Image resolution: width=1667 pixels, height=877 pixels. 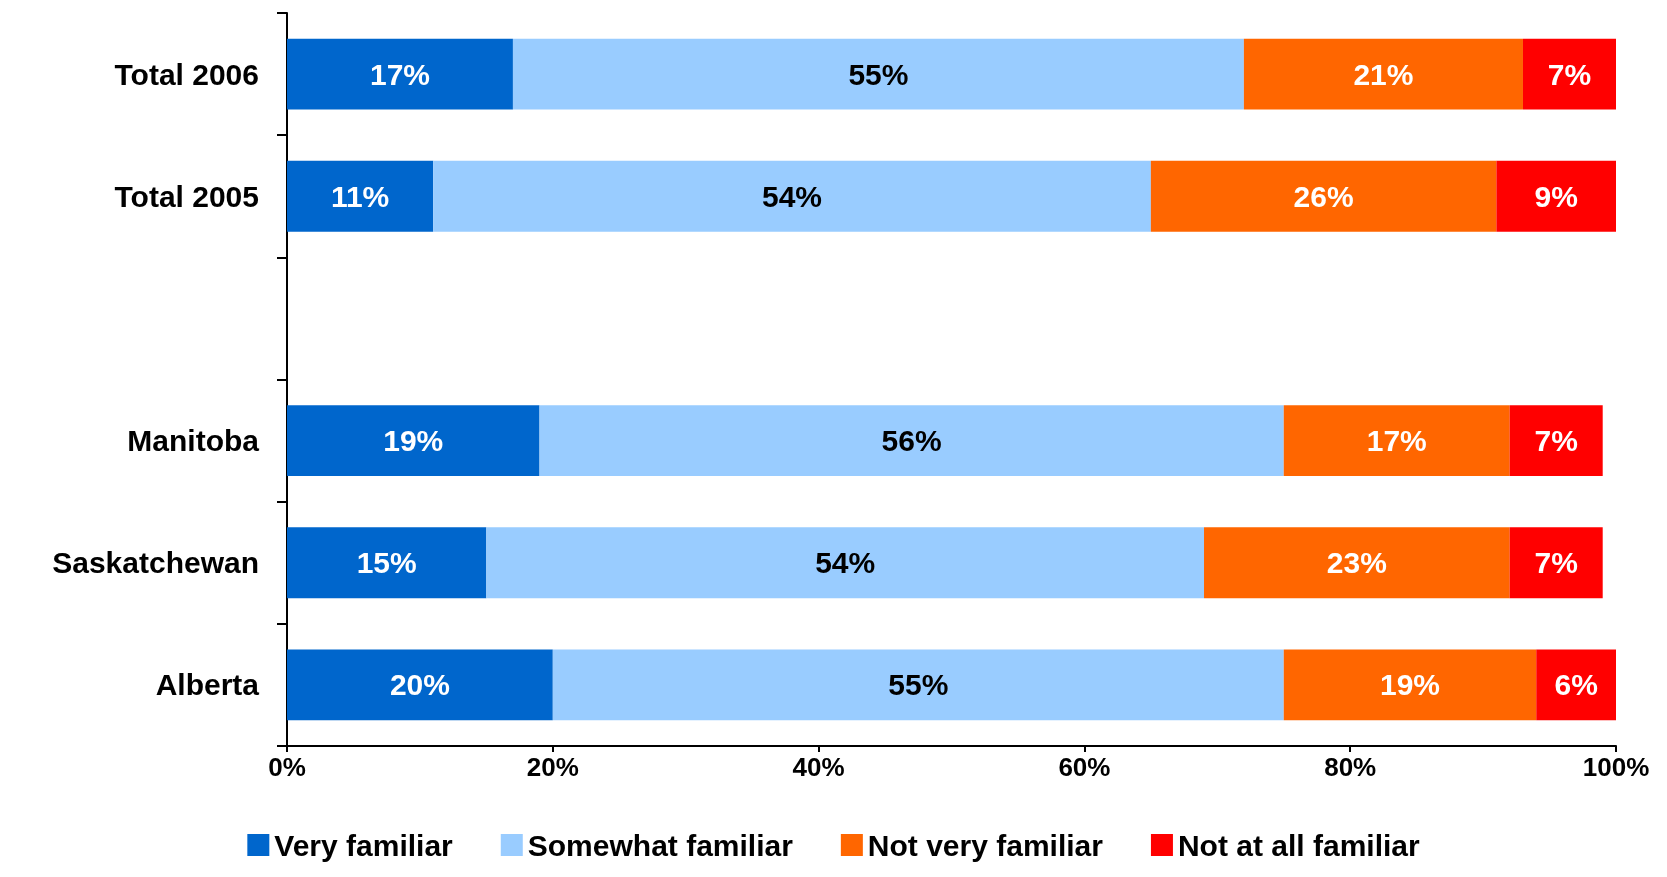 I want to click on x-tick-label: 40%, so click(x=818, y=767).